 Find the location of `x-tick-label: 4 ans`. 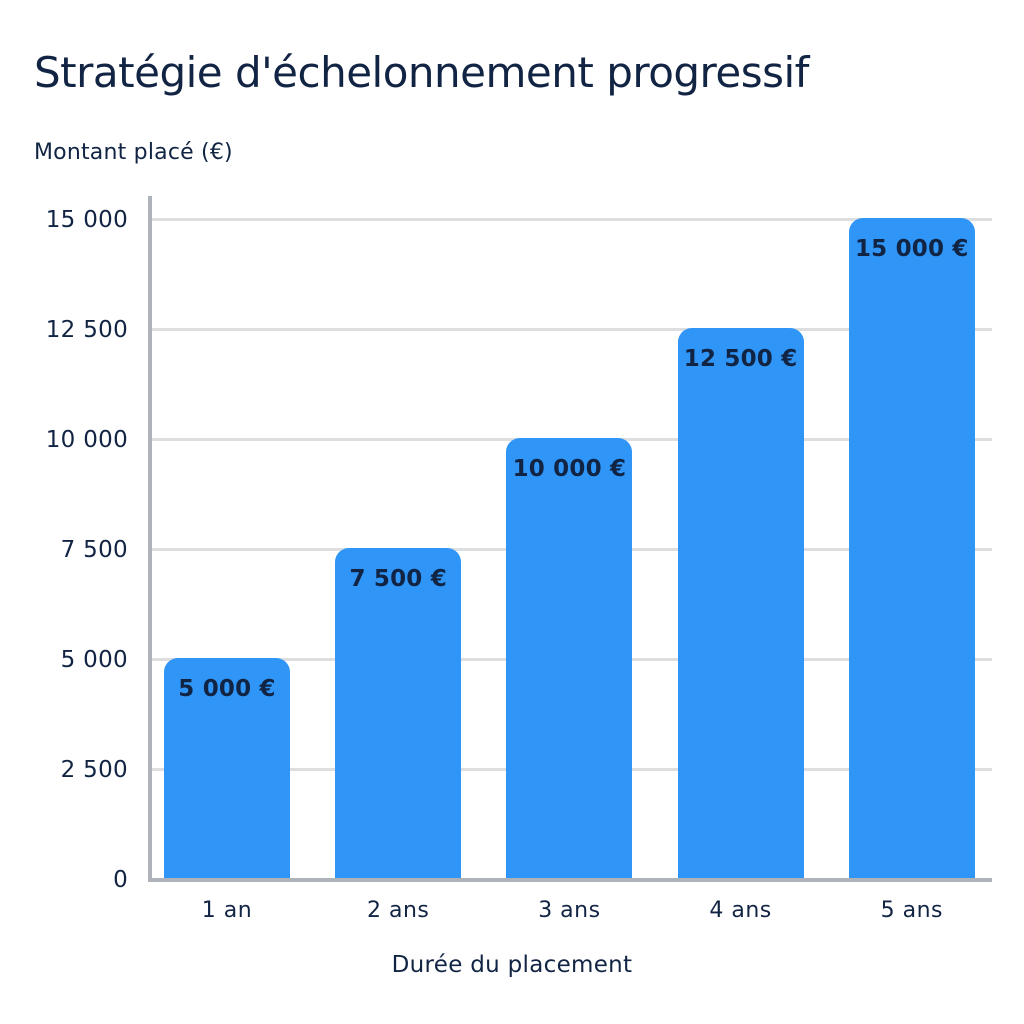

x-tick-label: 4 ans is located at coordinates (740, 910).